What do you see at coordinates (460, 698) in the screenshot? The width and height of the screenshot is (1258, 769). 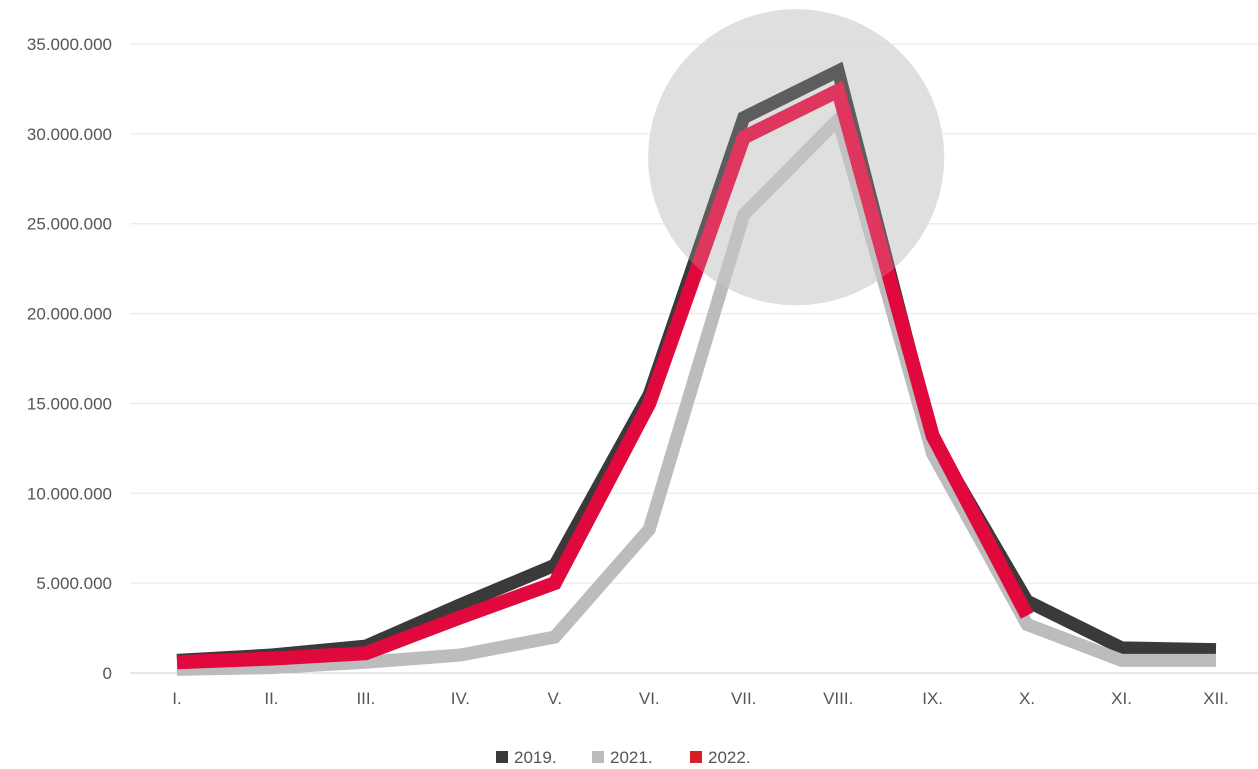 I see `x-tick-label: IV.` at bounding box center [460, 698].